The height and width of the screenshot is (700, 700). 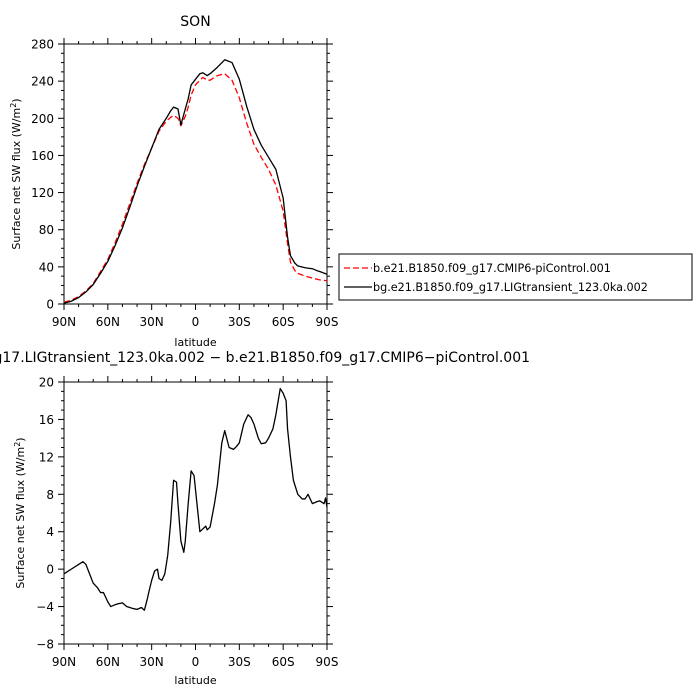 What do you see at coordinates (46, 383) in the screenshot?
I see `y-tick-label: 20` at bounding box center [46, 383].